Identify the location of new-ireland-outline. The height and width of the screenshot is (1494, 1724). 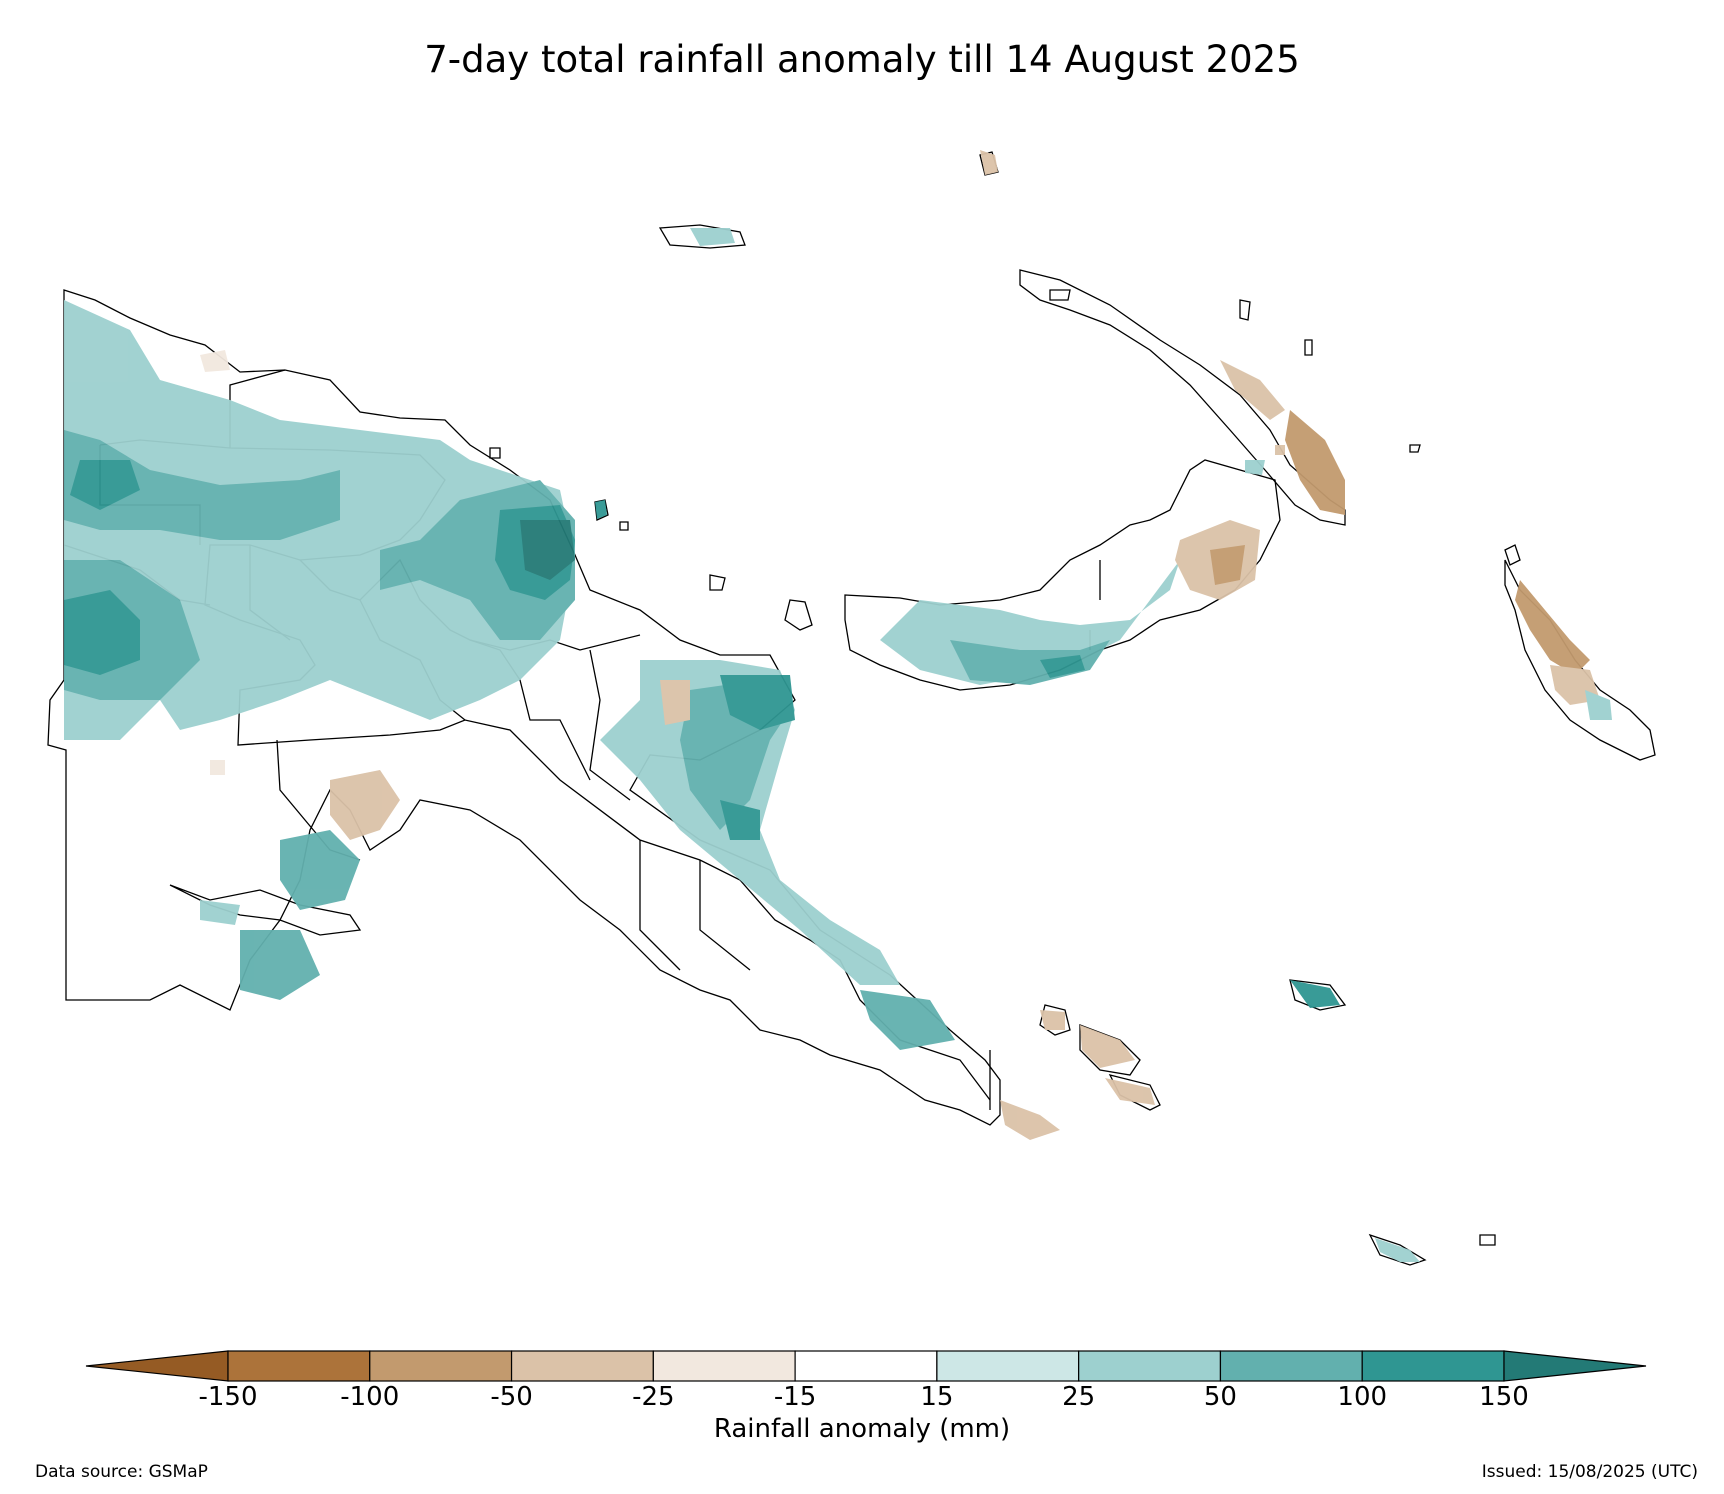
(1182, 397).